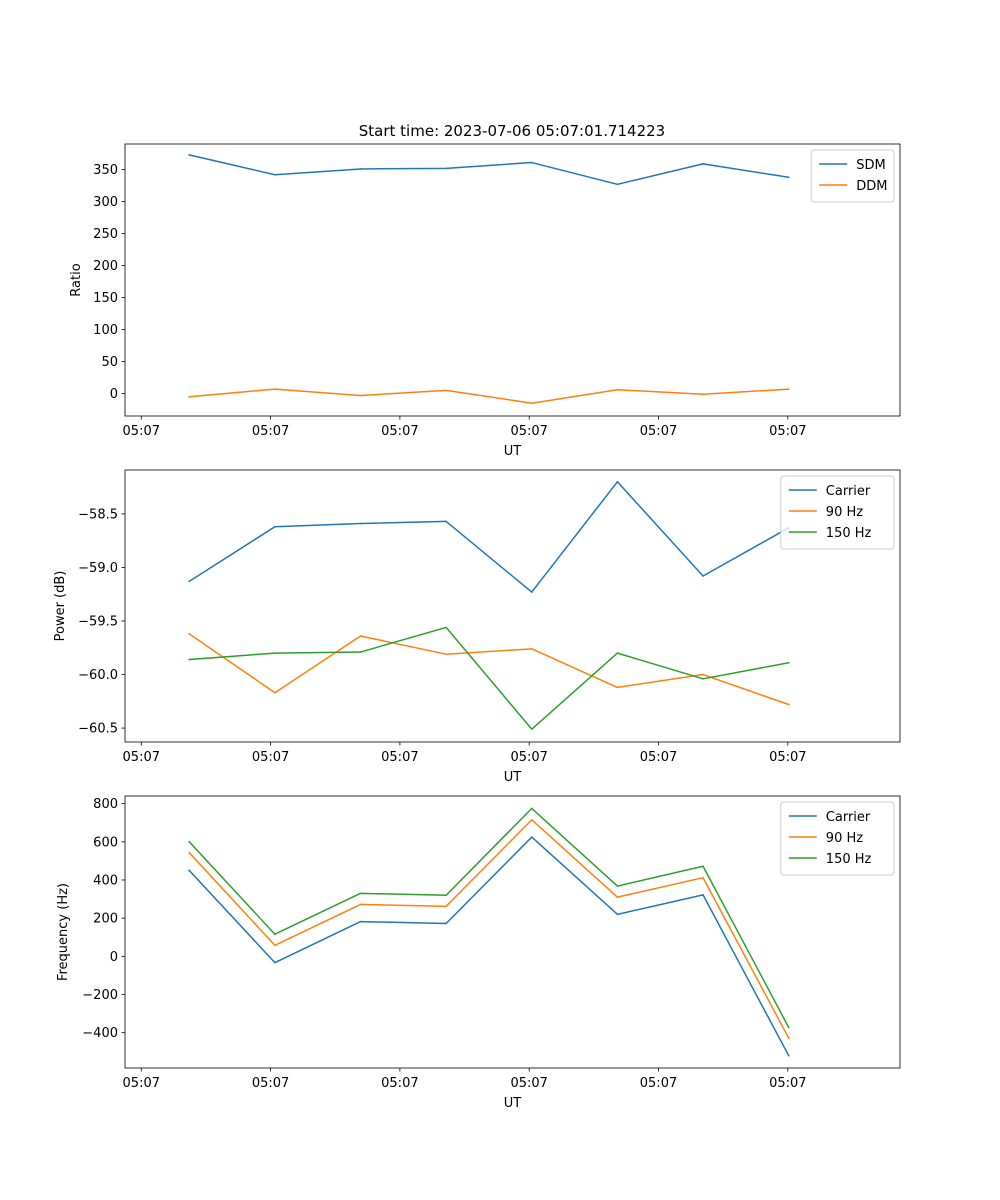 The height and width of the screenshot is (1200, 1000). Describe the element at coordinates (105, 202) in the screenshot. I see `ratio-y-tick-label: 300` at that location.